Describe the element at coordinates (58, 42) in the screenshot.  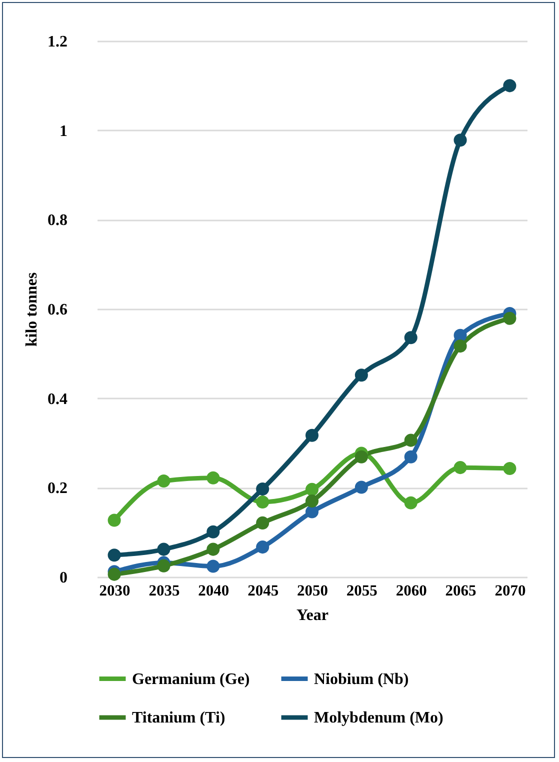
I see `y-tick-label: 1.2` at that location.